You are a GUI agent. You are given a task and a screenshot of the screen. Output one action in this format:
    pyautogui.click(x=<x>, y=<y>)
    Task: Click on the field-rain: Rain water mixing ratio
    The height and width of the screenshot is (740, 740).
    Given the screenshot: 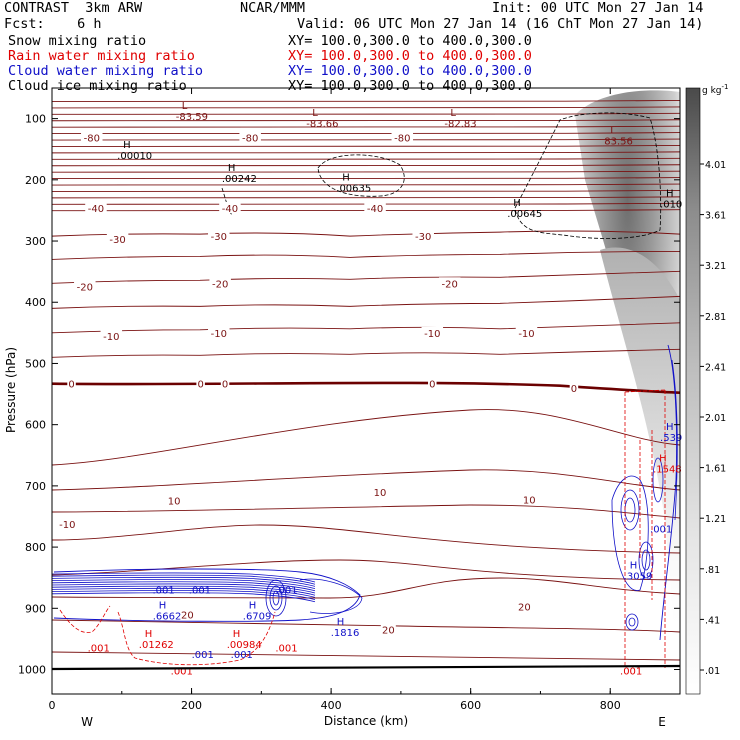 What is the action you would take?
    pyautogui.click(x=101, y=56)
    